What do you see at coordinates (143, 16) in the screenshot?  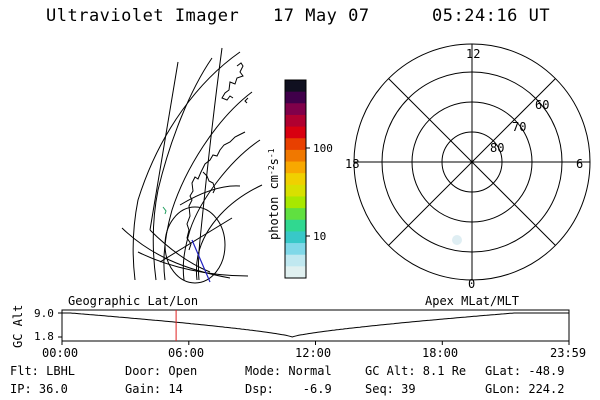 I see `instrument-title: Ultraviolet Imager` at bounding box center [143, 16].